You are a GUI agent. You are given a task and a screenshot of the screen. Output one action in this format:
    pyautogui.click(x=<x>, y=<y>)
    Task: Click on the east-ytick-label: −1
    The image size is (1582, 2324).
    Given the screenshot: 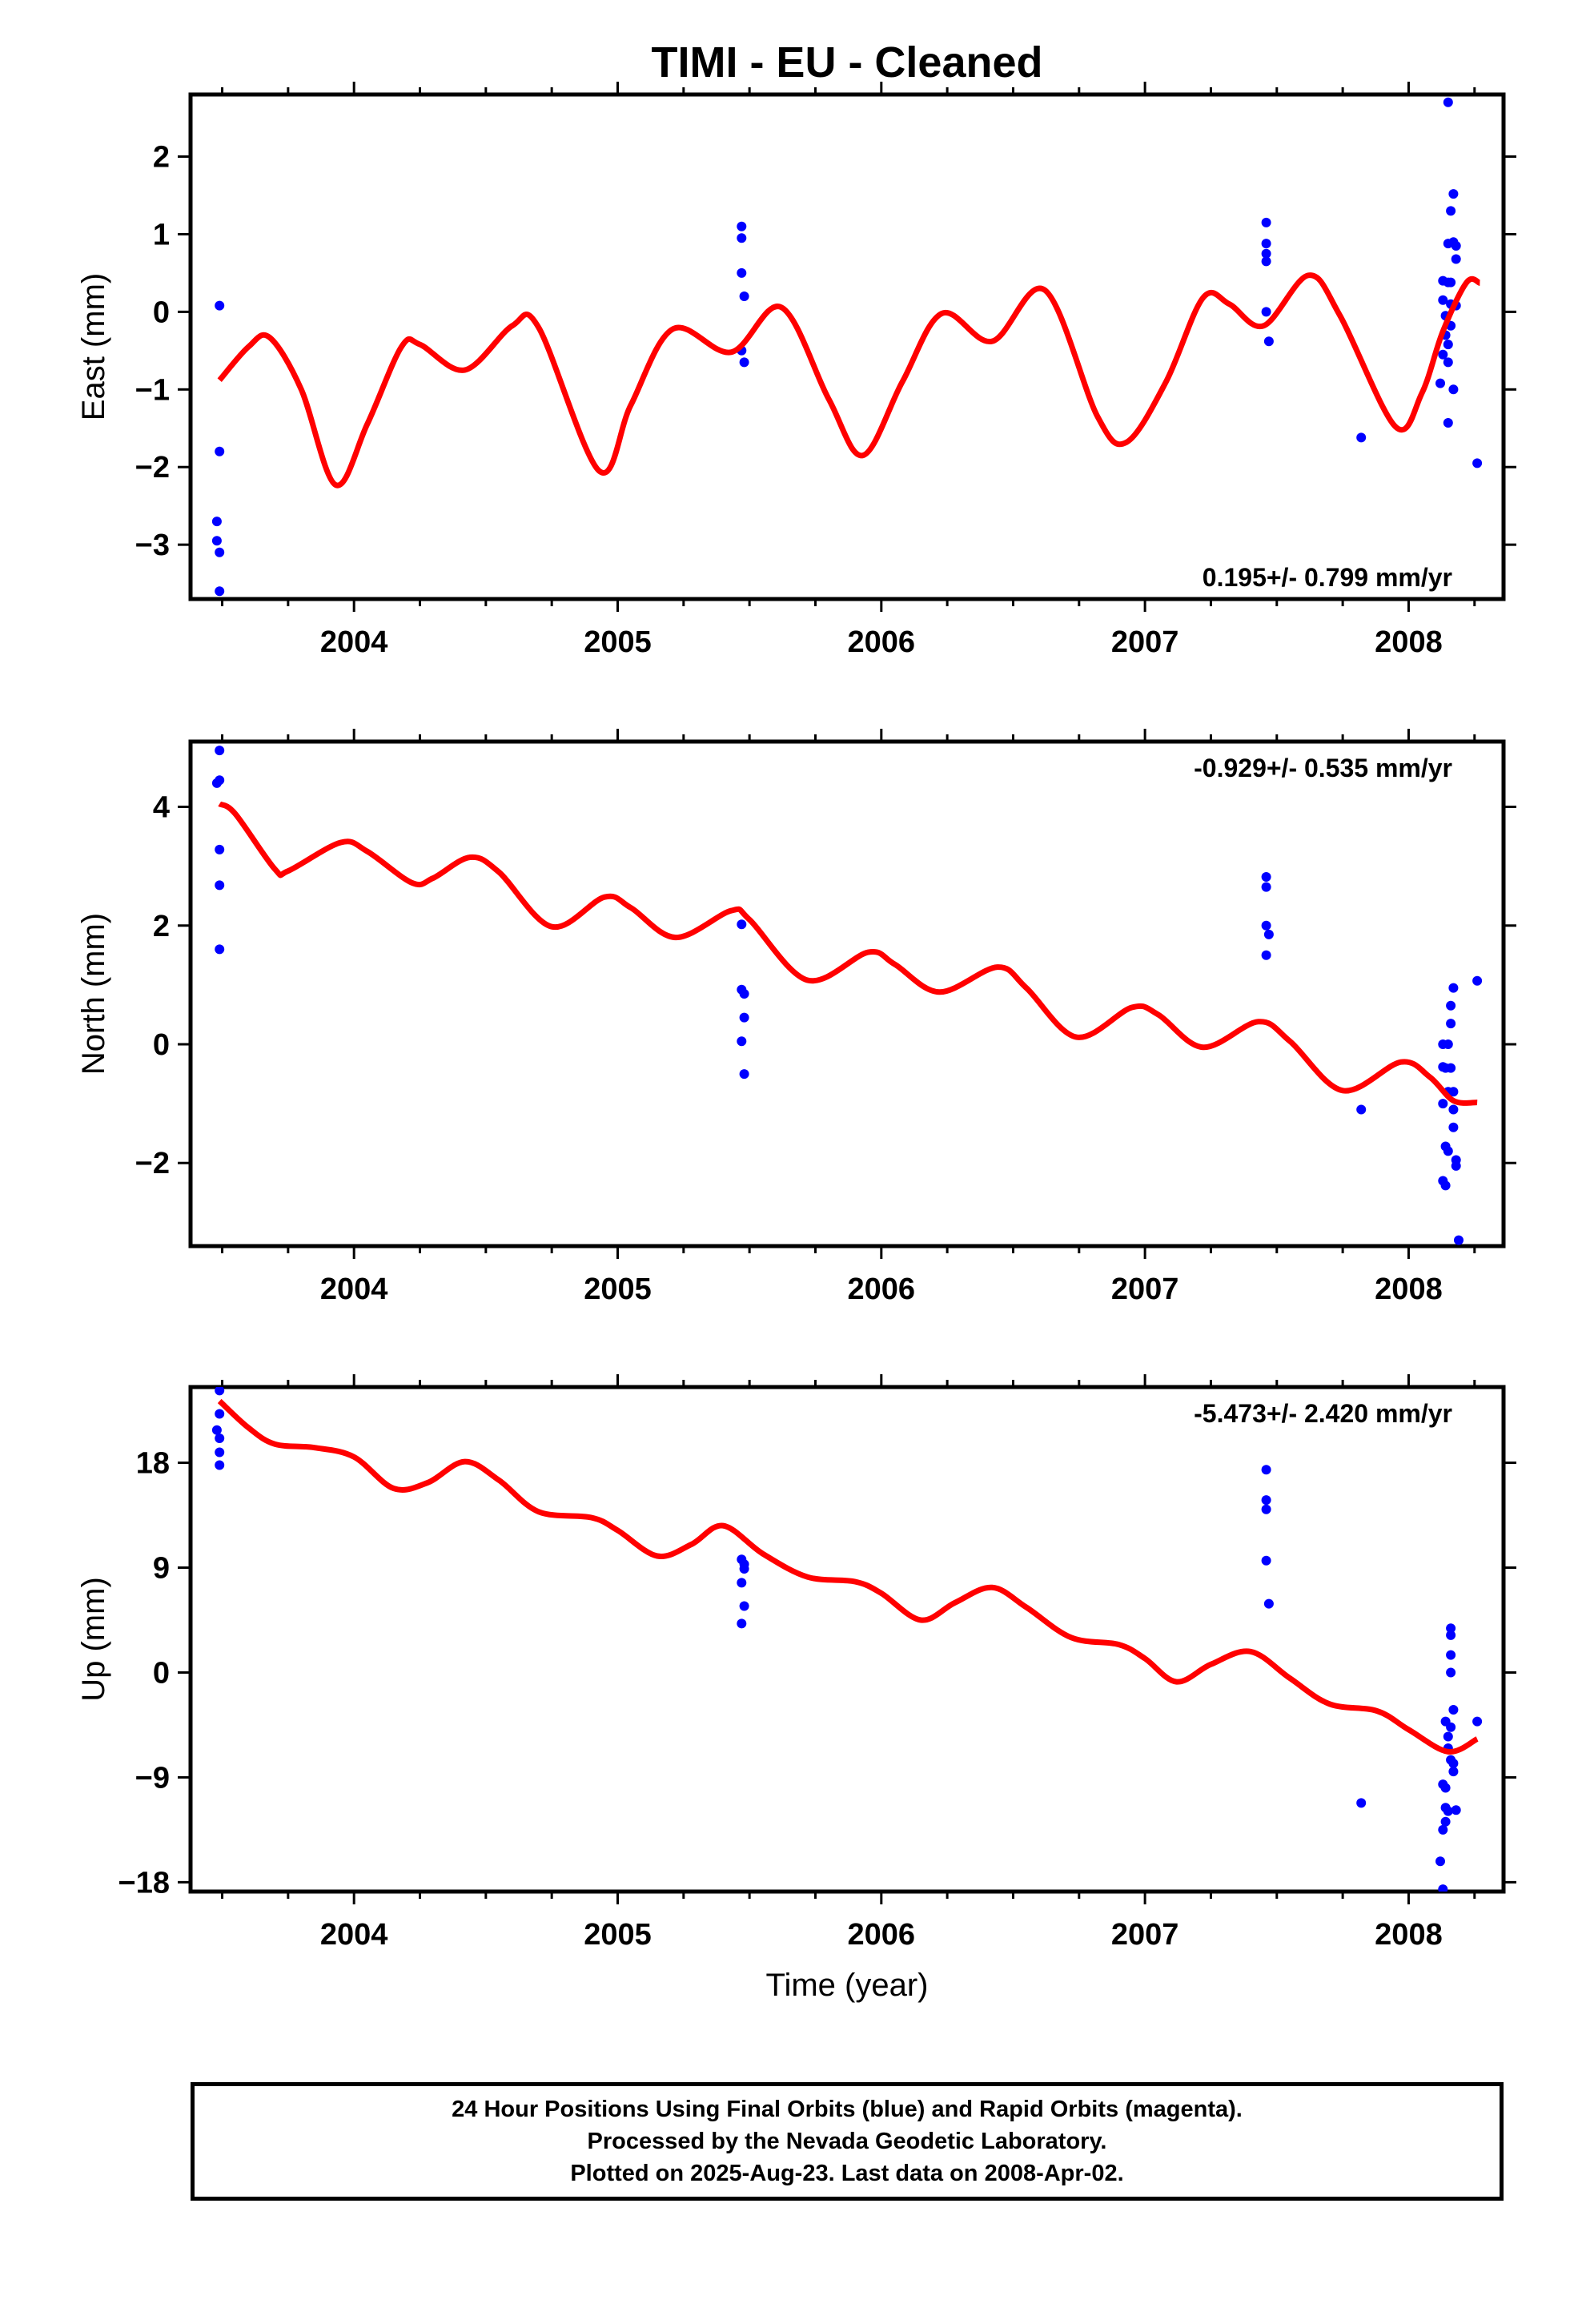 What is the action you would take?
    pyautogui.click(x=152, y=390)
    